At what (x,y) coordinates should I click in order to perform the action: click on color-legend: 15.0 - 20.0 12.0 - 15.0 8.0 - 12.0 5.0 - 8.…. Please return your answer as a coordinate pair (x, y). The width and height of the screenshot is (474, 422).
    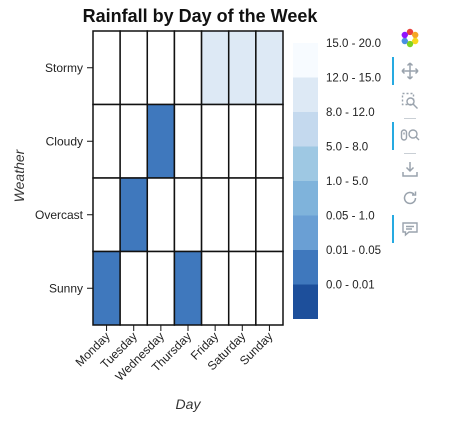
    Looking at the image, I should click on (337, 178).